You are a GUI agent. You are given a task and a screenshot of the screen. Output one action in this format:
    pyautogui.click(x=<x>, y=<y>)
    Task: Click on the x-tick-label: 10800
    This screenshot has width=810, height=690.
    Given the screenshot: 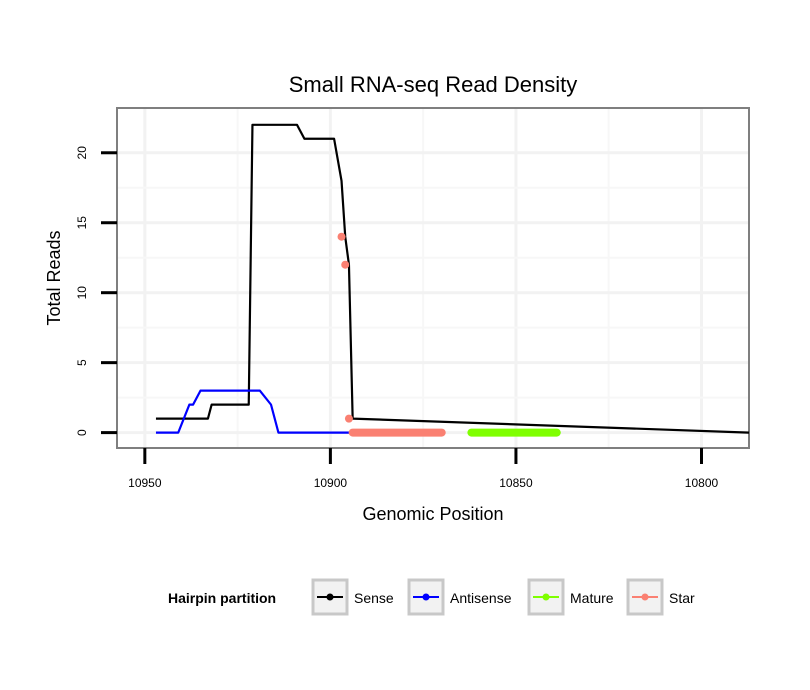 What is the action you would take?
    pyautogui.click(x=702, y=483)
    